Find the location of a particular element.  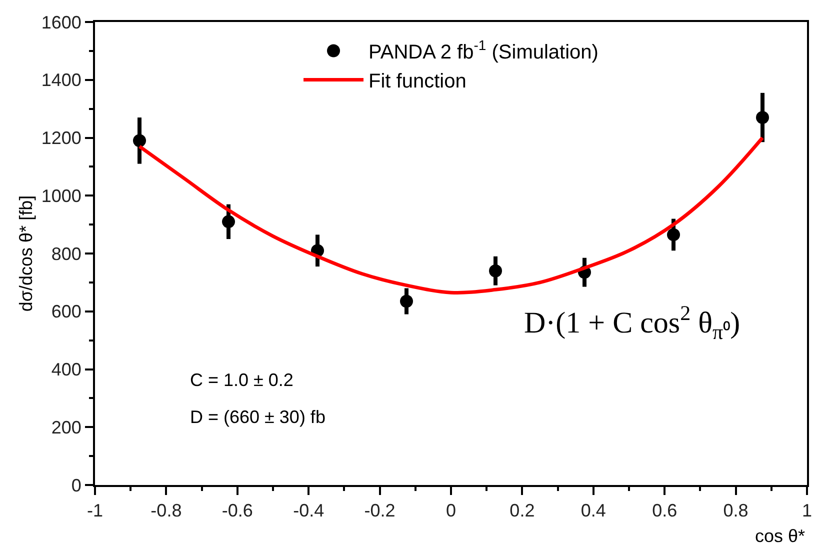

annotation: D·(1 + C cos$^{2}$ θ$_{π⁰}$) is located at coordinates (632, 322).